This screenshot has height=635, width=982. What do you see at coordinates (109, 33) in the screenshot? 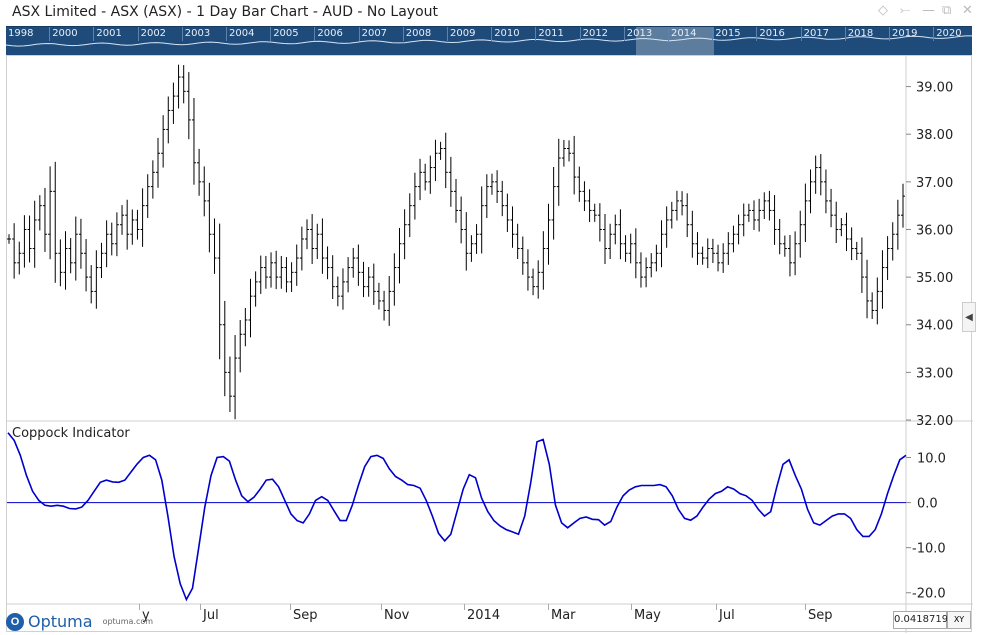
I see `timeline-year: 2001` at bounding box center [109, 33].